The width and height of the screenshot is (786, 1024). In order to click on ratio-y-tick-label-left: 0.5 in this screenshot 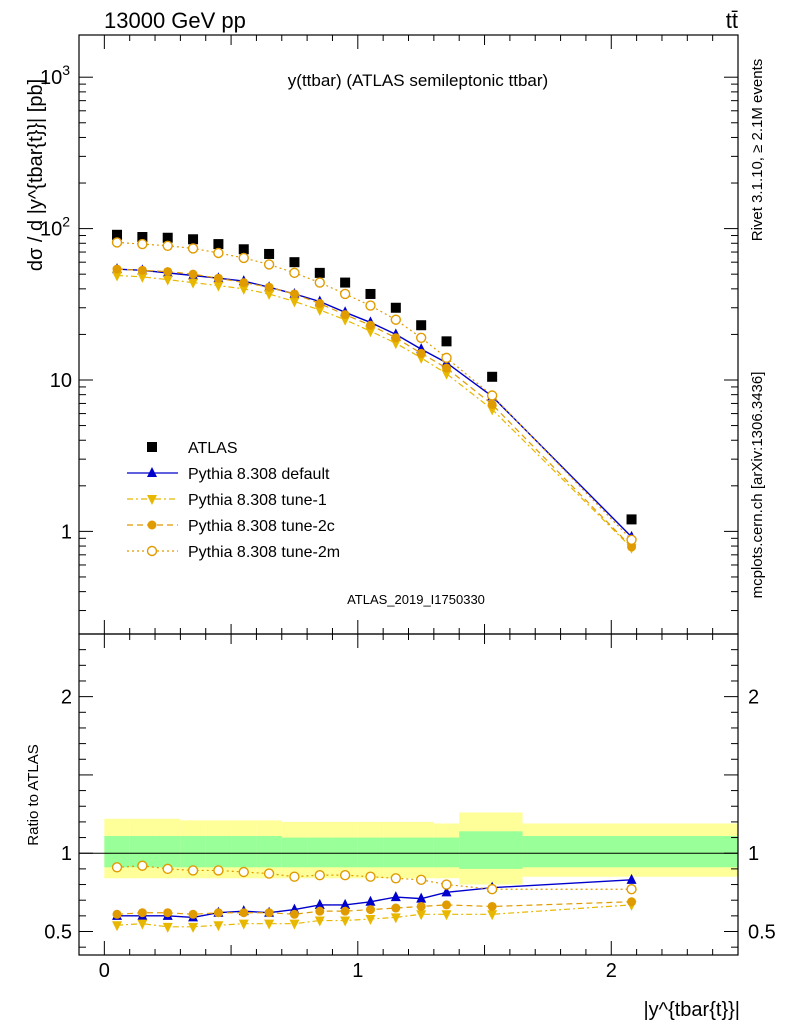, I will do `click(58, 933)`.